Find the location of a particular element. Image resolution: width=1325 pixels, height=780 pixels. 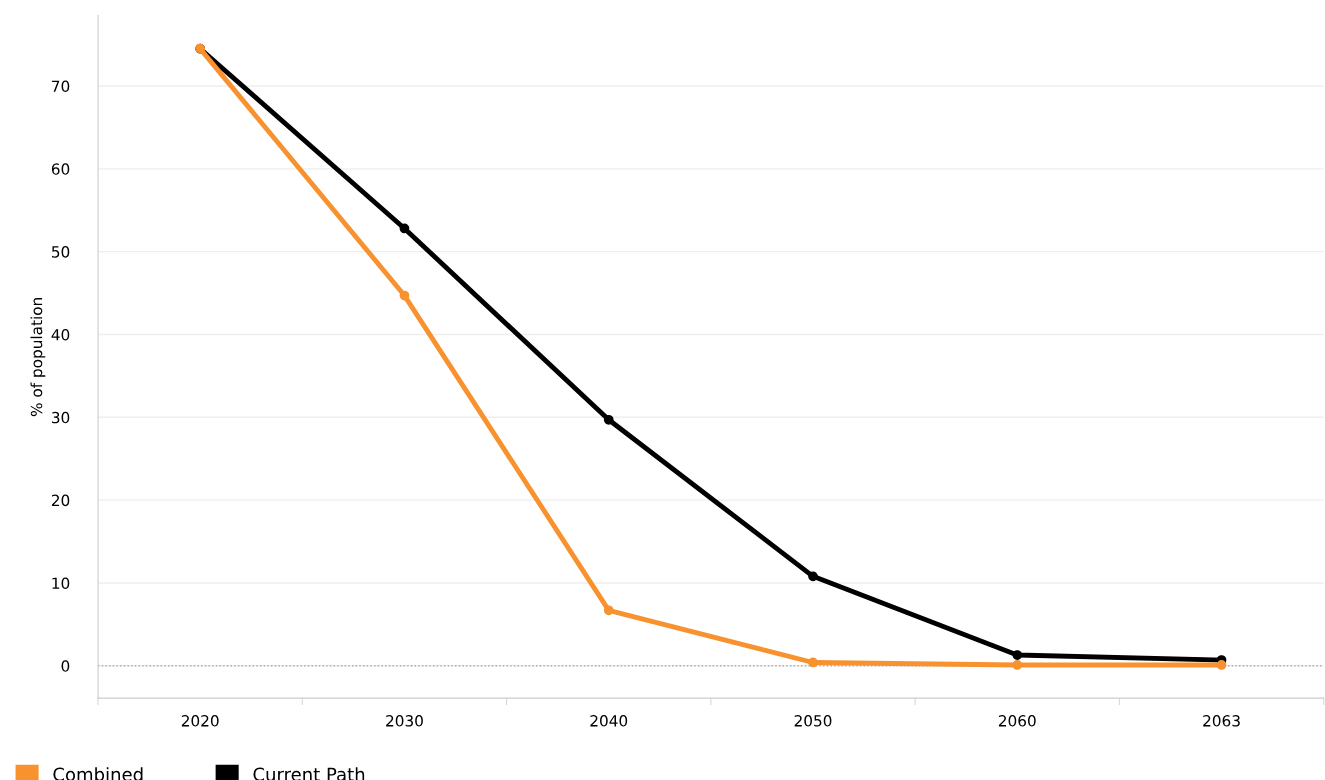

y-tick-label: 50 is located at coordinates (61, 252).